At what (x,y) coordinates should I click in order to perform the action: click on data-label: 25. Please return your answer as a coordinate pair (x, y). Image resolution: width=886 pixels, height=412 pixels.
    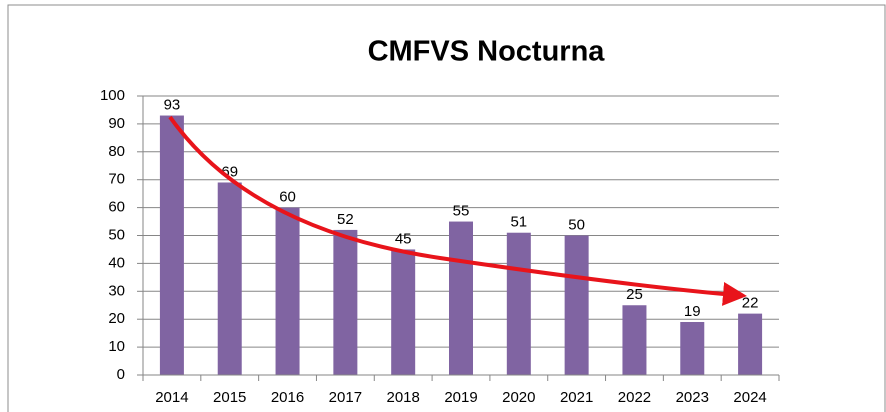
    Looking at the image, I should click on (634, 294).